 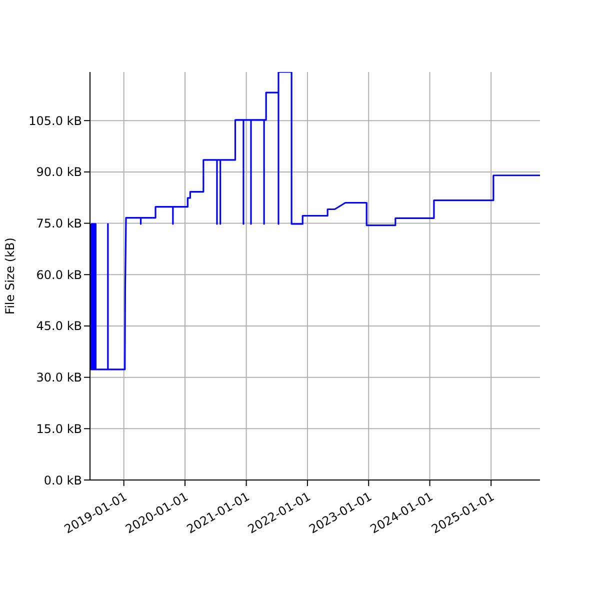 What do you see at coordinates (59, 223) in the screenshot?
I see `y-tick-label: 75.0 kB` at bounding box center [59, 223].